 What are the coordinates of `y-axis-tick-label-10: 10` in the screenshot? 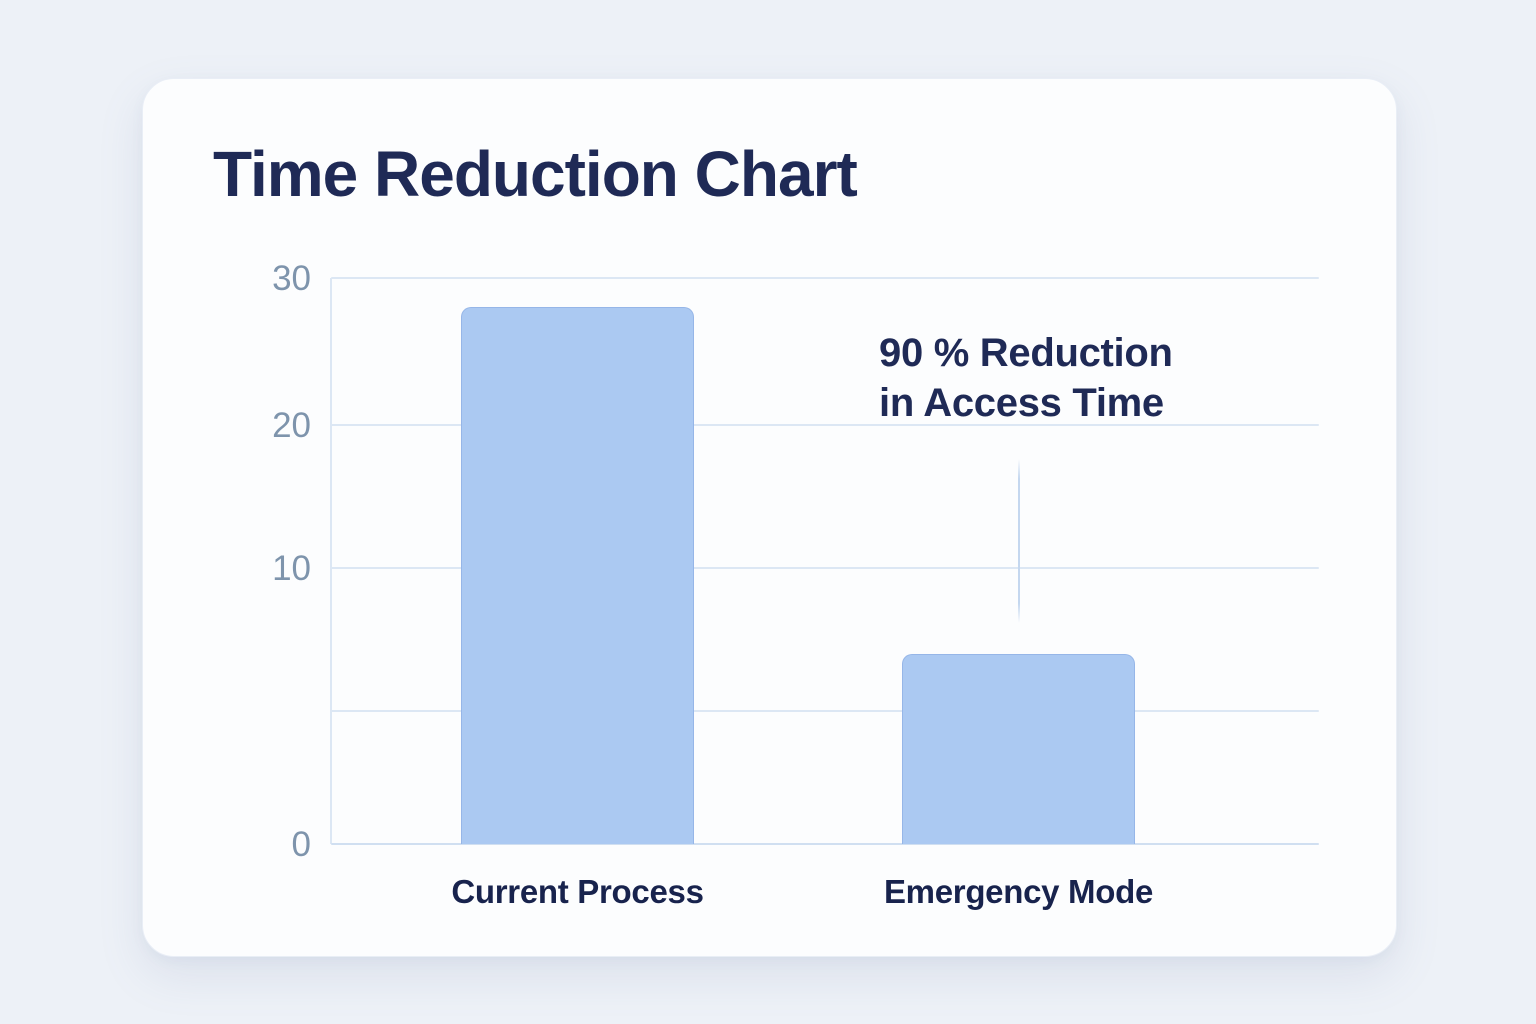 It's located at (291, 568).